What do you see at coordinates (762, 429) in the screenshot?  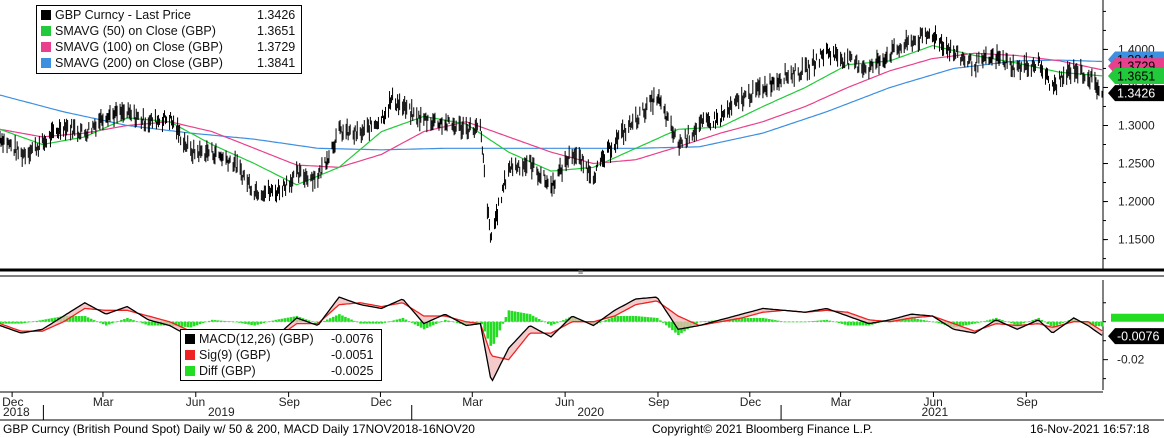 I see `footer-copyright: Copyright© 2021 Bloomberg Finance L.P.` at bounding box center [762, 429].